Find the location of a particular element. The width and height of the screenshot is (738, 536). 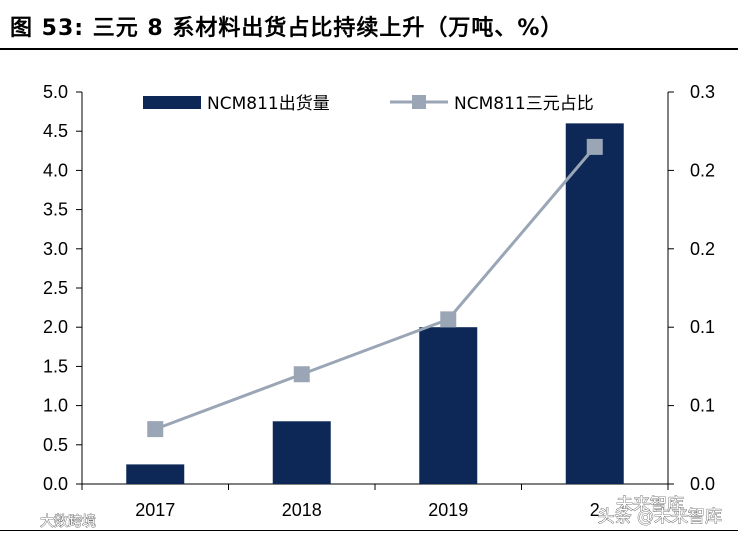

watermark-bottom-left: 大数跨境 is located at coordinates (68, 522).